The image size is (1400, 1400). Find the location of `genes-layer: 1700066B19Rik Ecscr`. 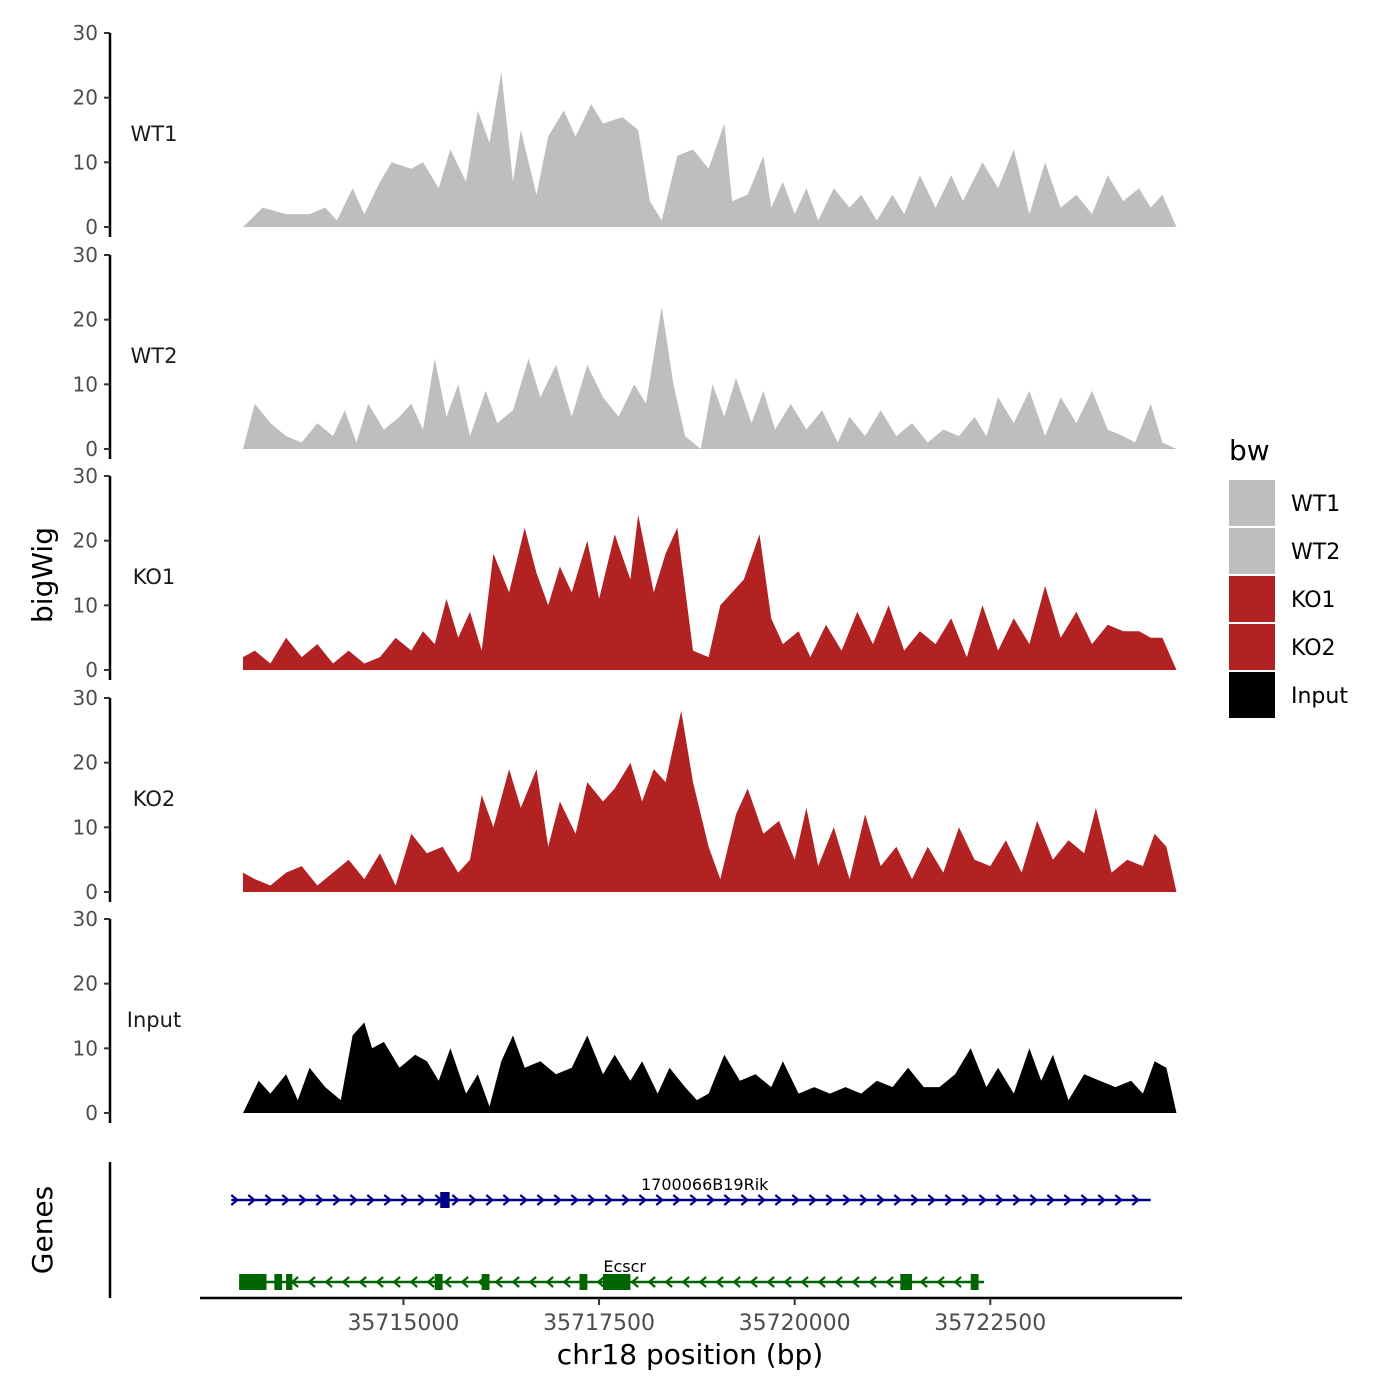

genes-layer: 1700066B19Rik Ecscr is located at coordinates (629, 1230).